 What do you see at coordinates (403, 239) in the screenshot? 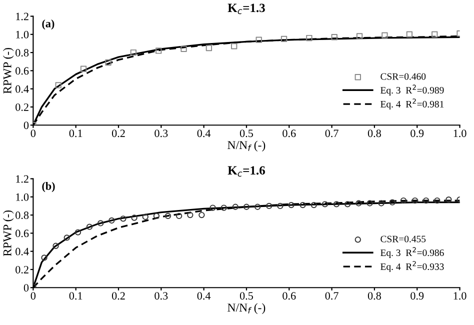
I see `legend-label: CSR=0.455` at bounding box center [403, 239].